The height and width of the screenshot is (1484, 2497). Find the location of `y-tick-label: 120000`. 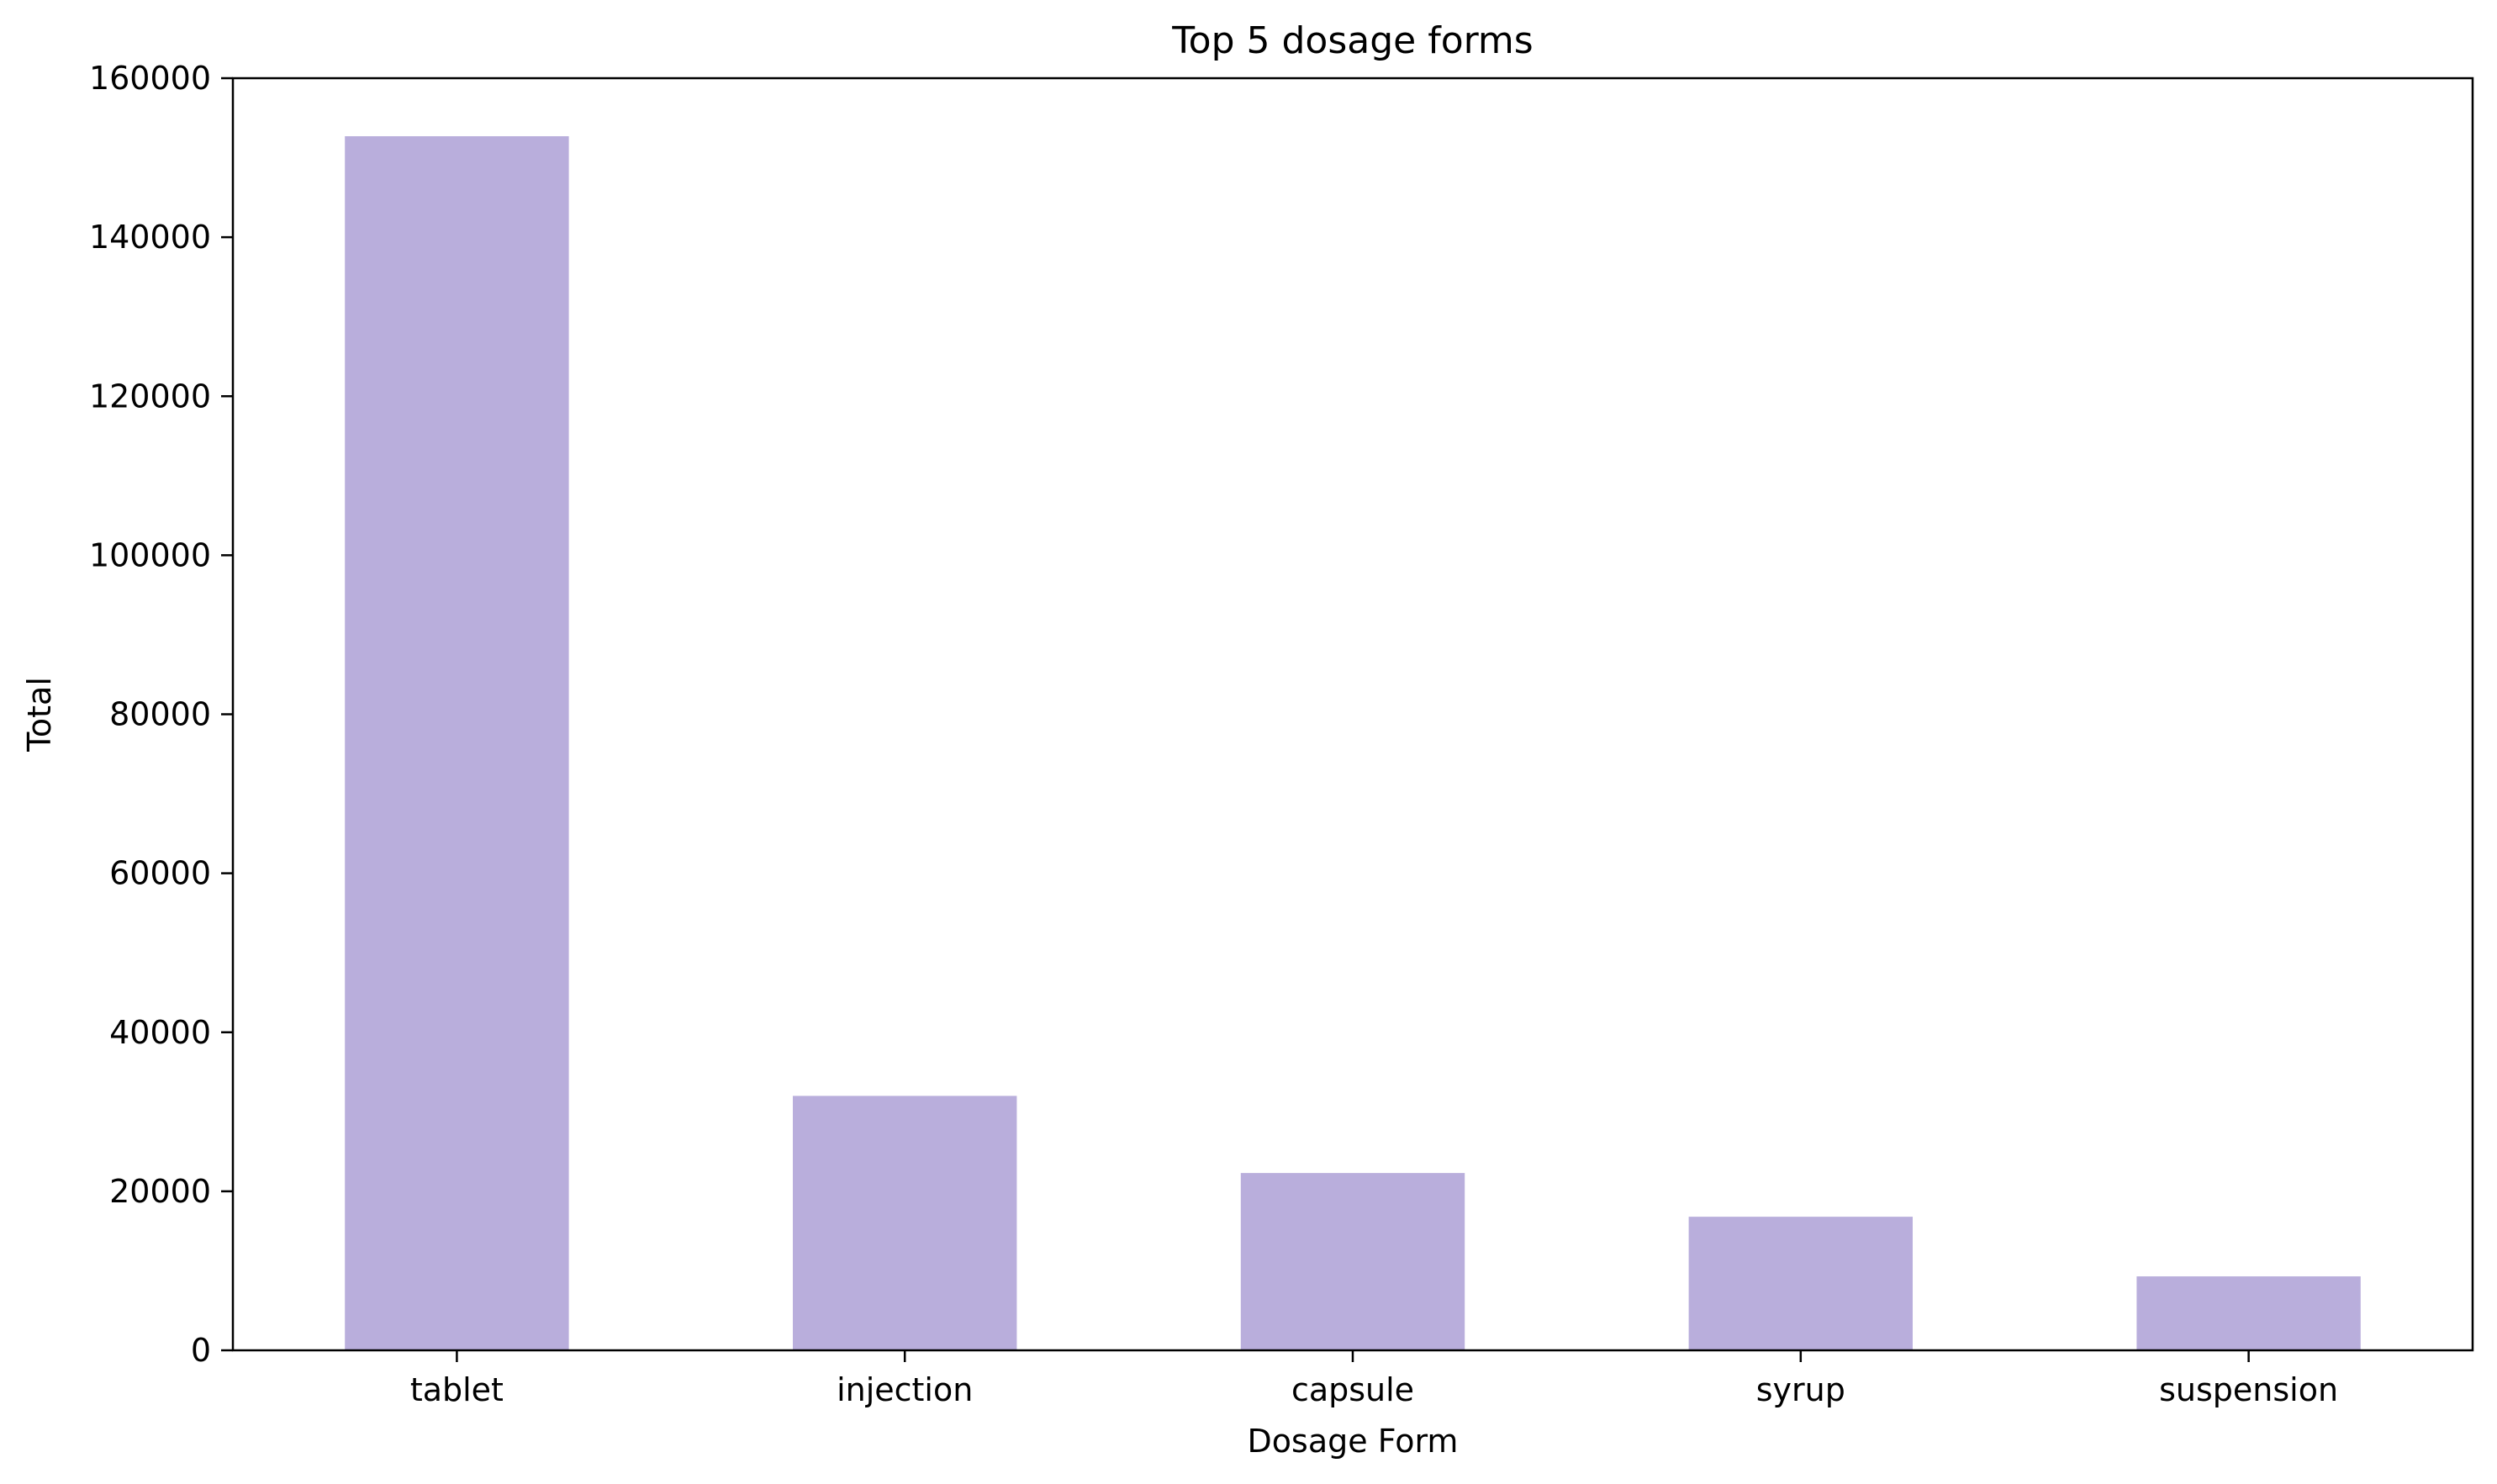

y-tick-label: 120000 is located at coordinates (150, 396).